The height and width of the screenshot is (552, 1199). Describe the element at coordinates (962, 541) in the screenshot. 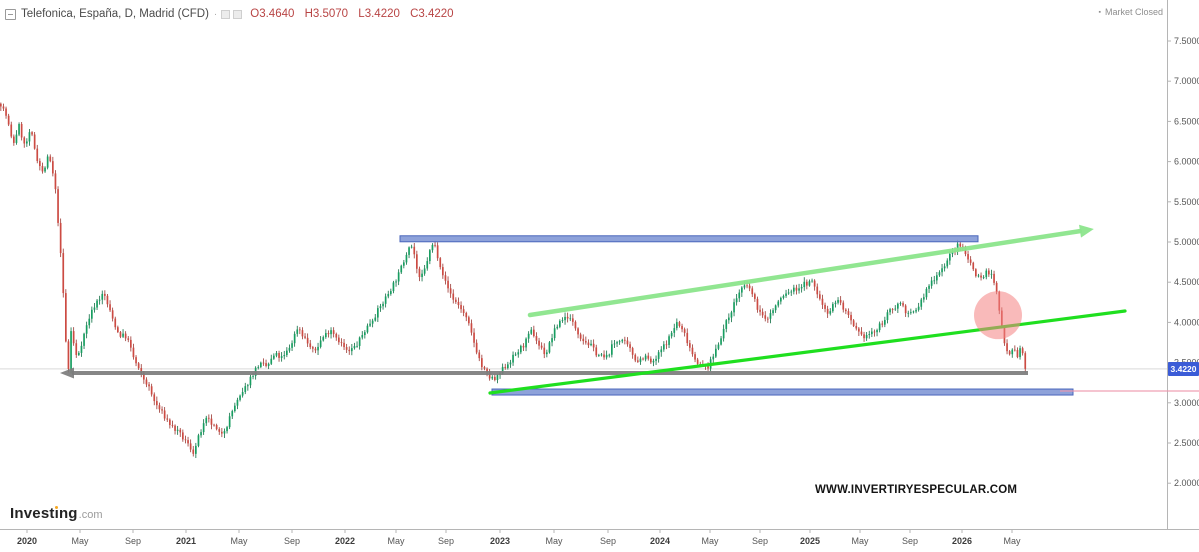

I see `svg-text: 2026` at that location.